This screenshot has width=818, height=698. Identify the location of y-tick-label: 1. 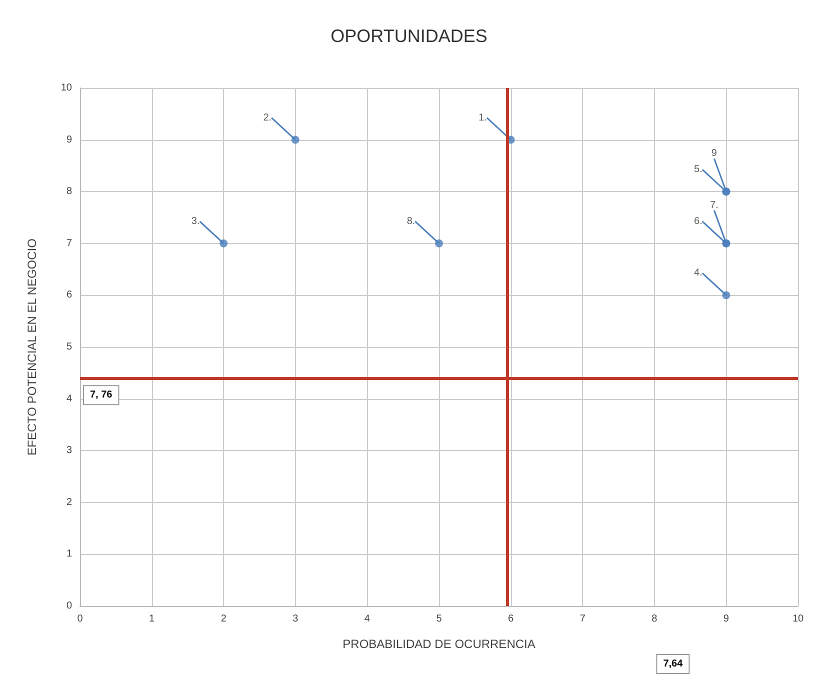
(69, 554).